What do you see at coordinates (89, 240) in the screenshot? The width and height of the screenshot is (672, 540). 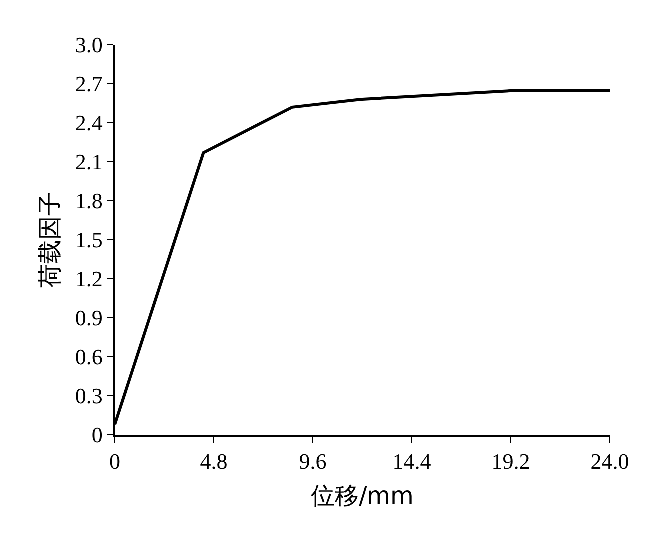 I see `y-tick-label: 1.5` at bounding box center [89, 240].